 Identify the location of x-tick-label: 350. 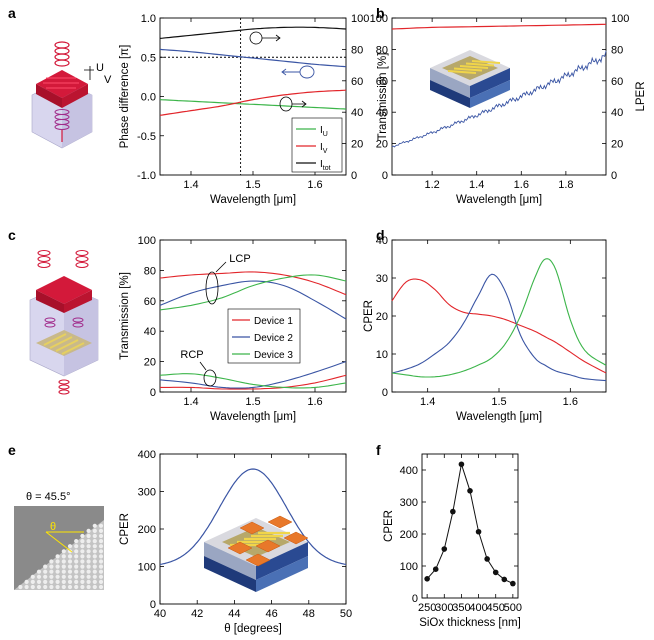
(461, 608).